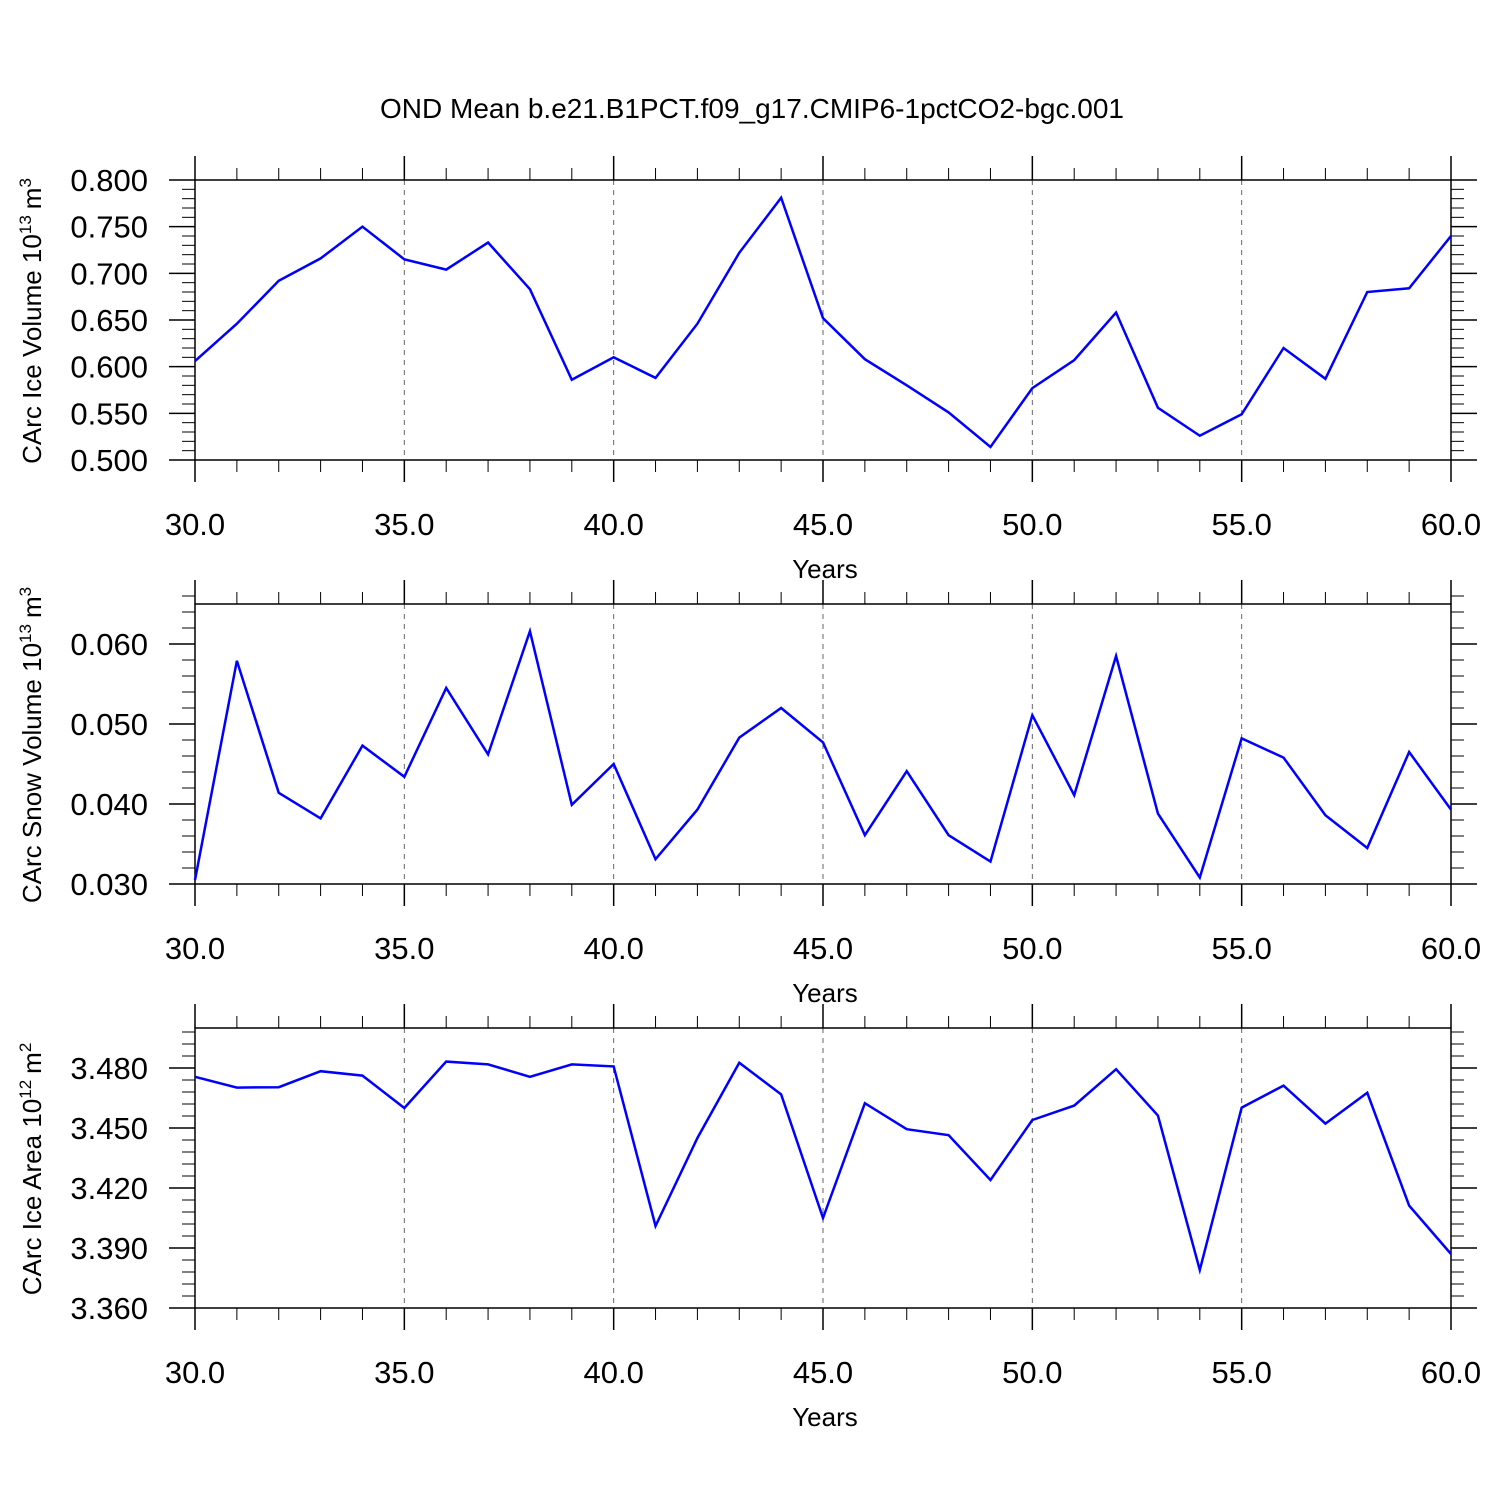 The width and height of the screenshot is (1500, 1500). Describe the element at coordinates (109, 884) in the screenshot. I see `y-tick-label: 0.030` at that location.